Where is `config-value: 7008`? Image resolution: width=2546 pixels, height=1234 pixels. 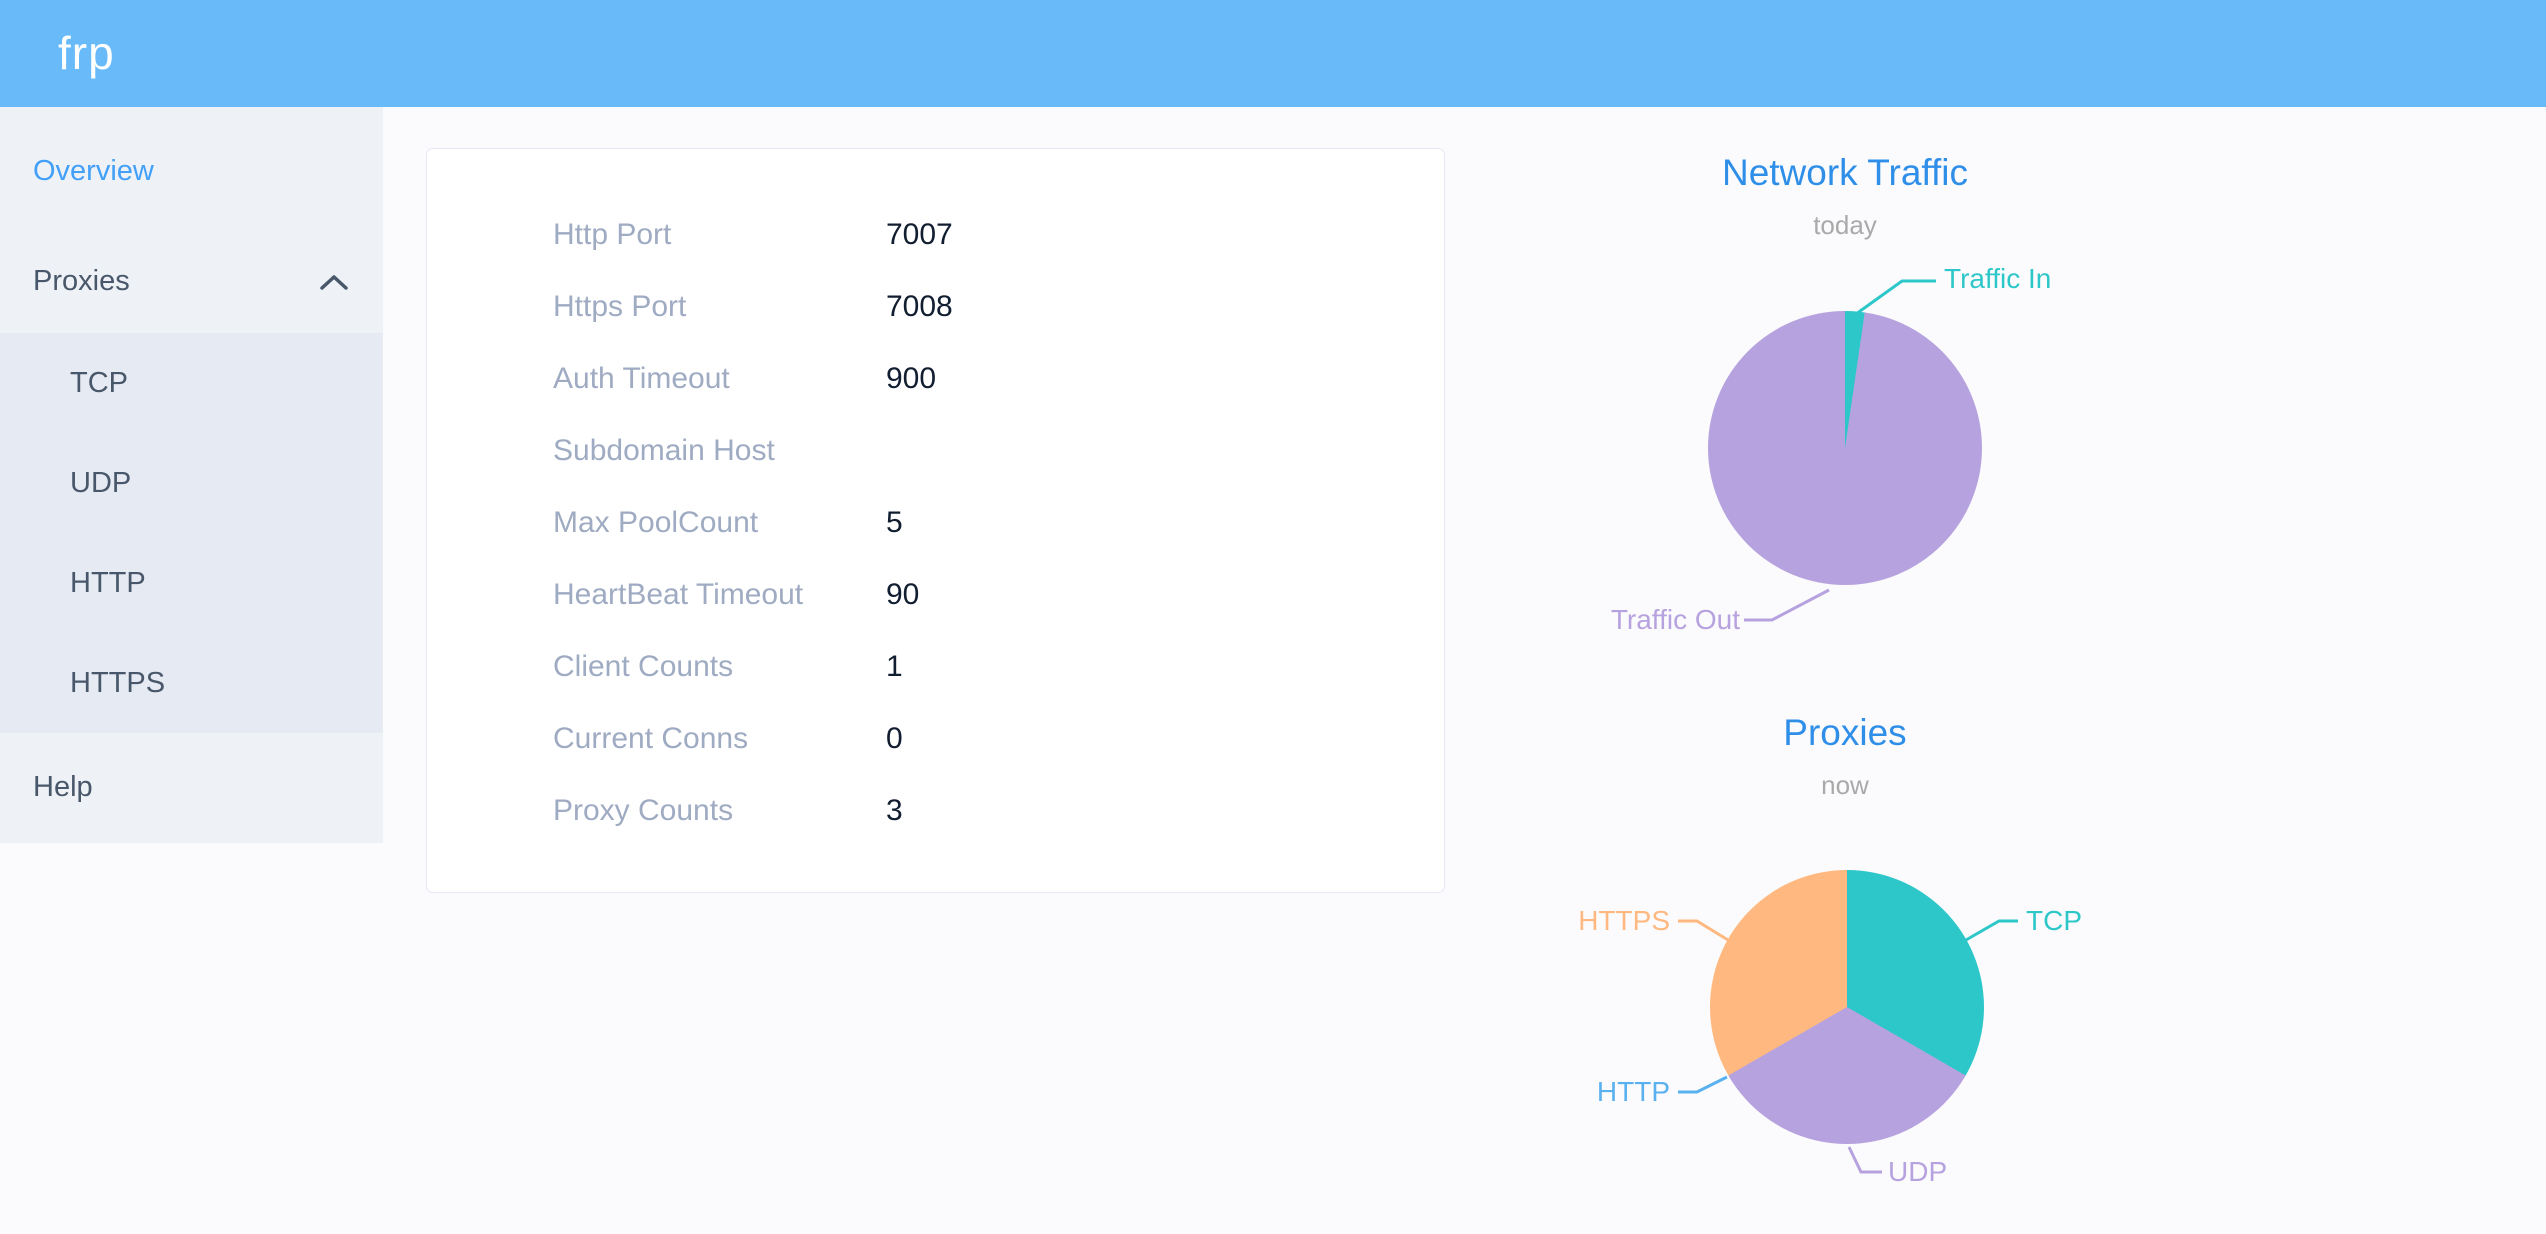 config-value: 7008 is located at coordinates (919, 306).